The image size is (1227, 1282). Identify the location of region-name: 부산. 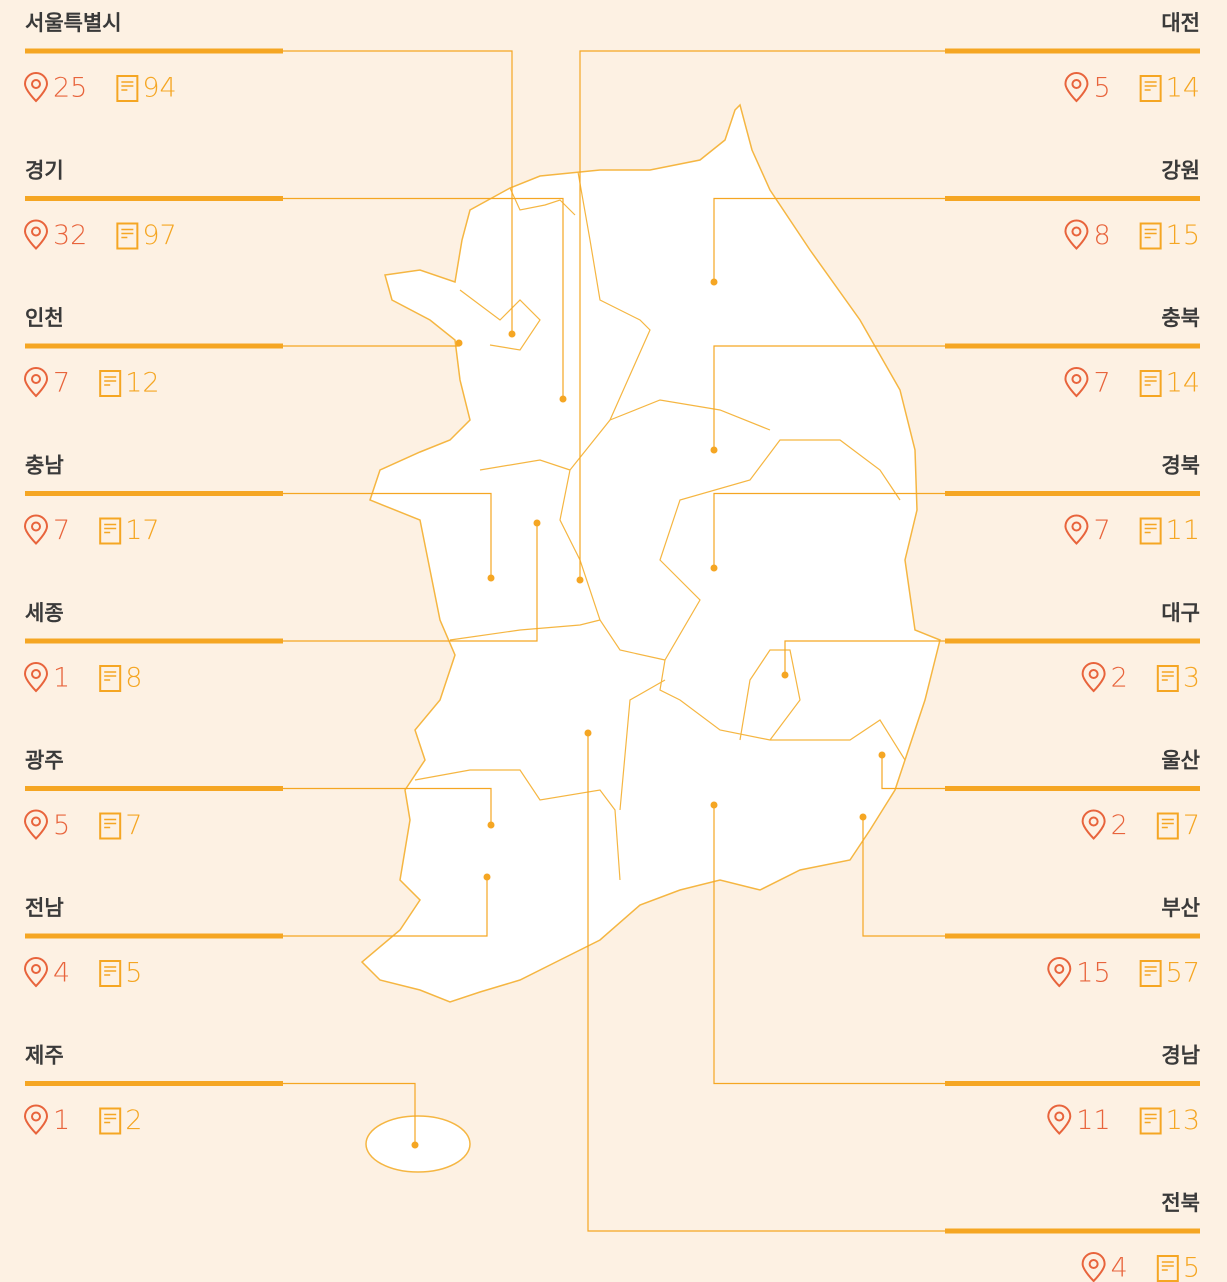
(1180, 908).